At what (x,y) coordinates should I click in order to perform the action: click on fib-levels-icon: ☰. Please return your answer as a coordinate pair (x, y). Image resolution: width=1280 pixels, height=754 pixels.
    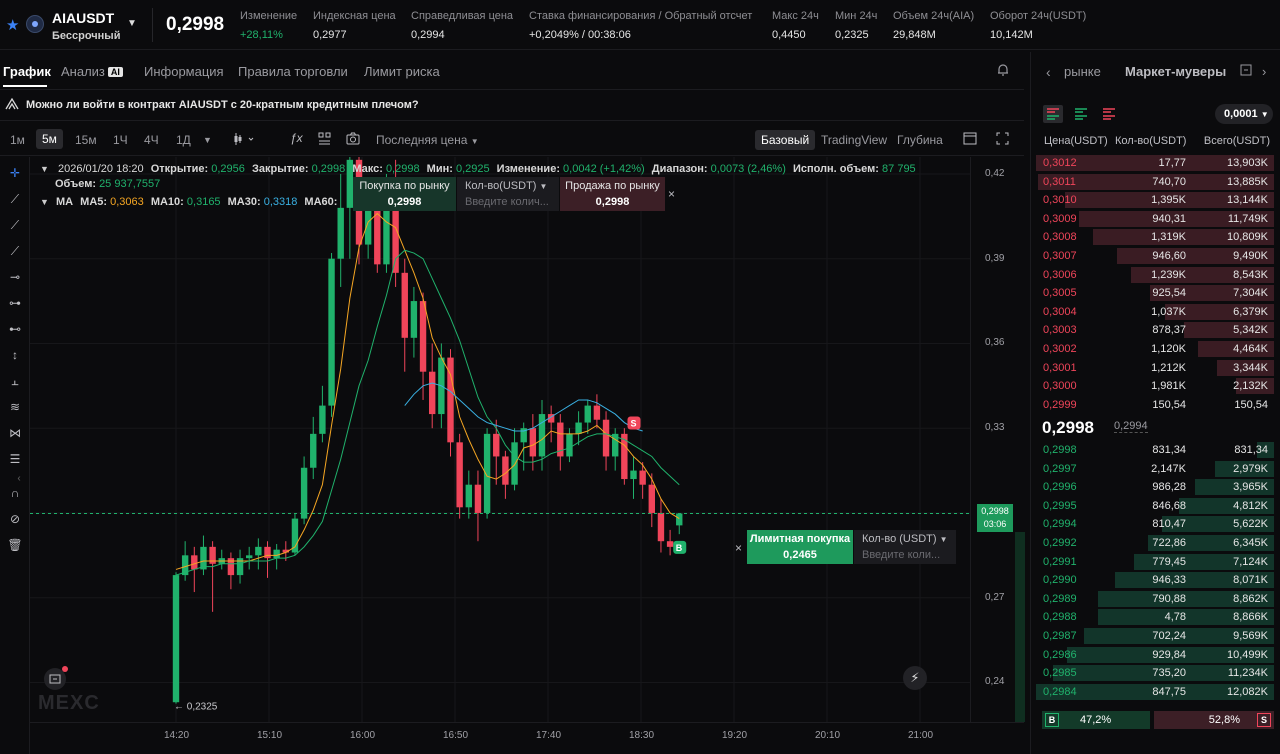
    Looking at the image, I should click on (15, 459).